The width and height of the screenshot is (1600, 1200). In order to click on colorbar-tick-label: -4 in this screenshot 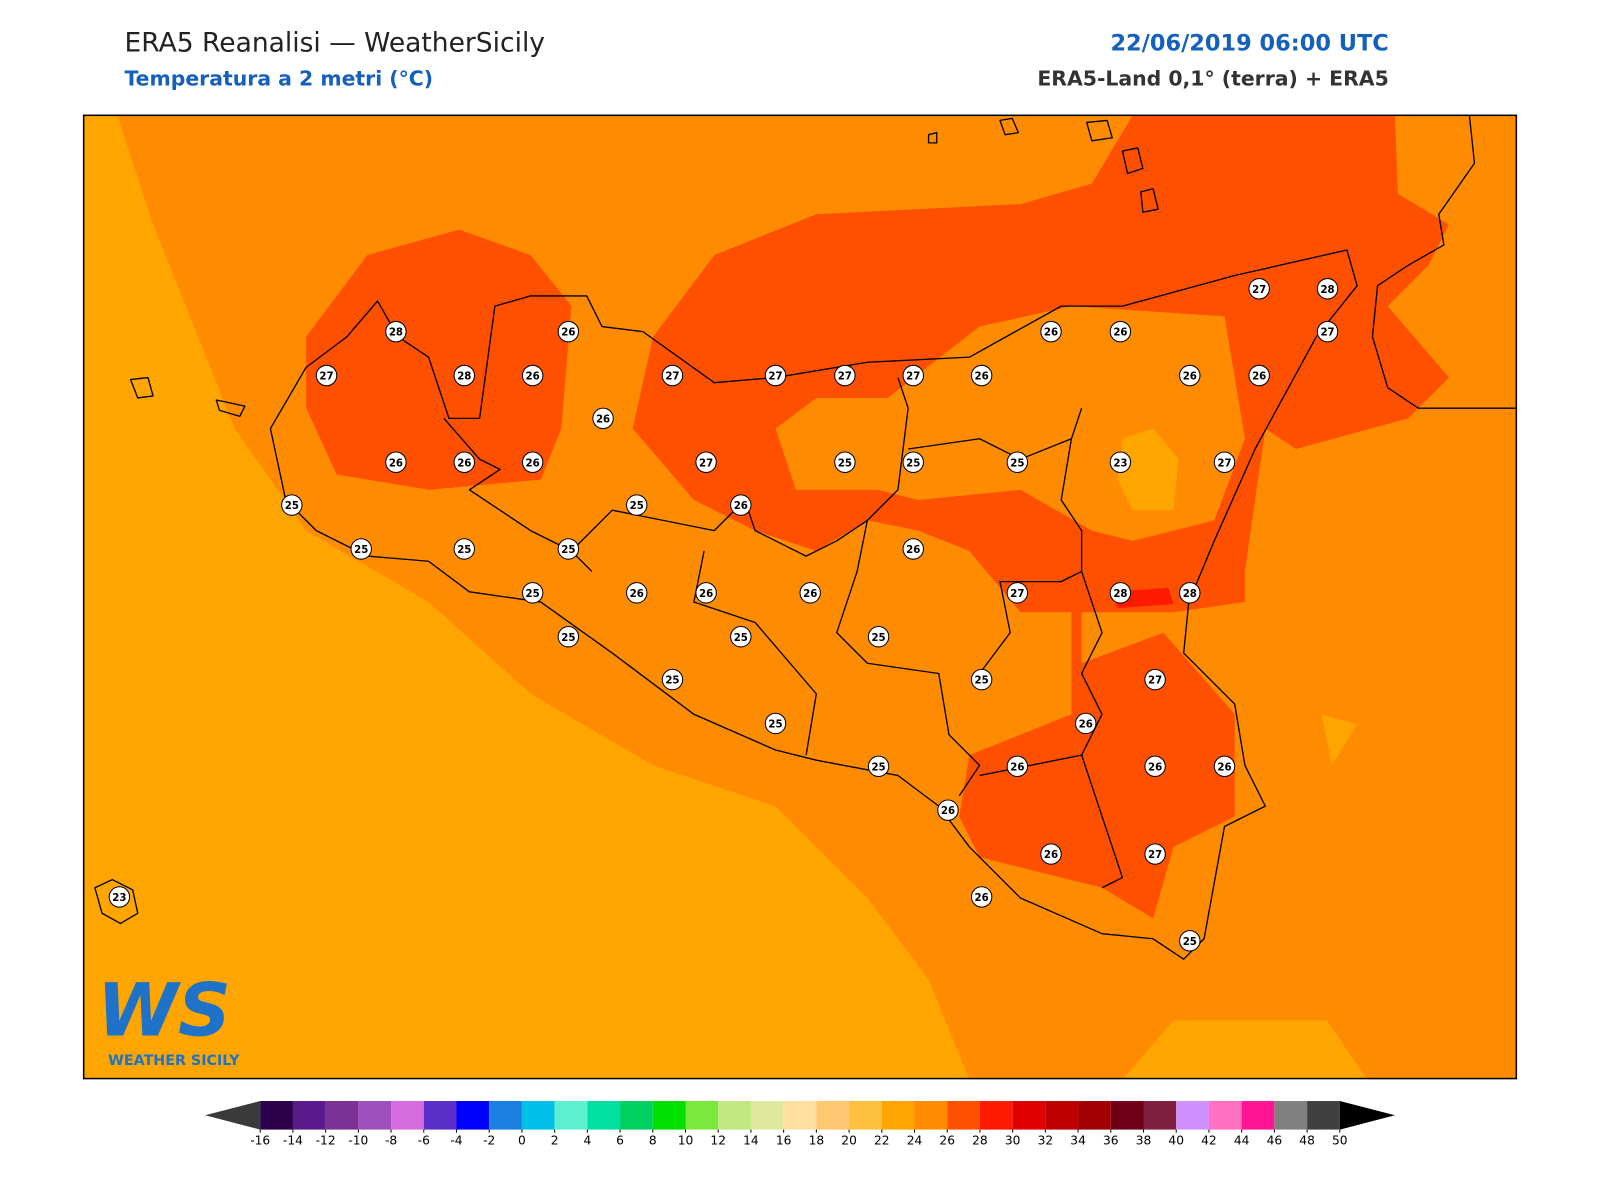, I will do `click(456, 1140)`.